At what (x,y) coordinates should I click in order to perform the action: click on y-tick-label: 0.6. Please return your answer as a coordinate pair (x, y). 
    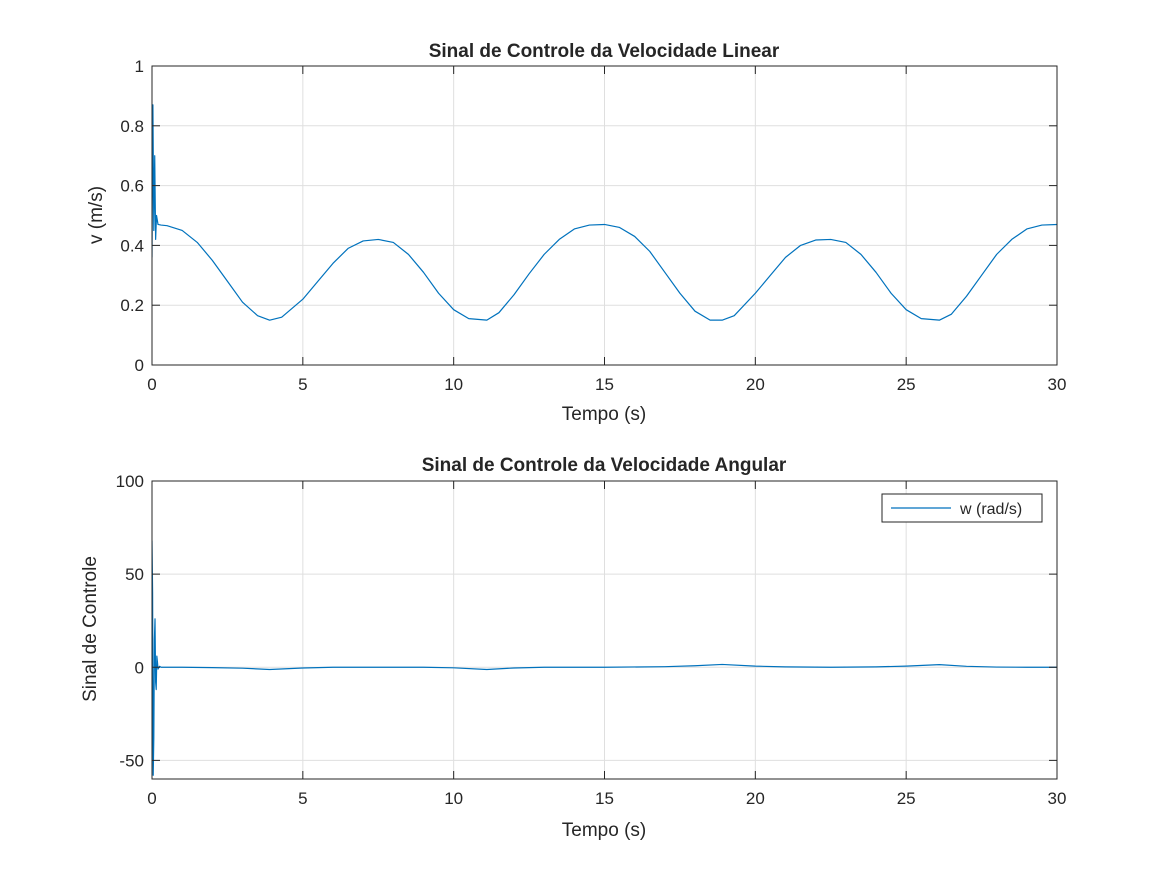
    Looking at the image, I should click on (132, 186).